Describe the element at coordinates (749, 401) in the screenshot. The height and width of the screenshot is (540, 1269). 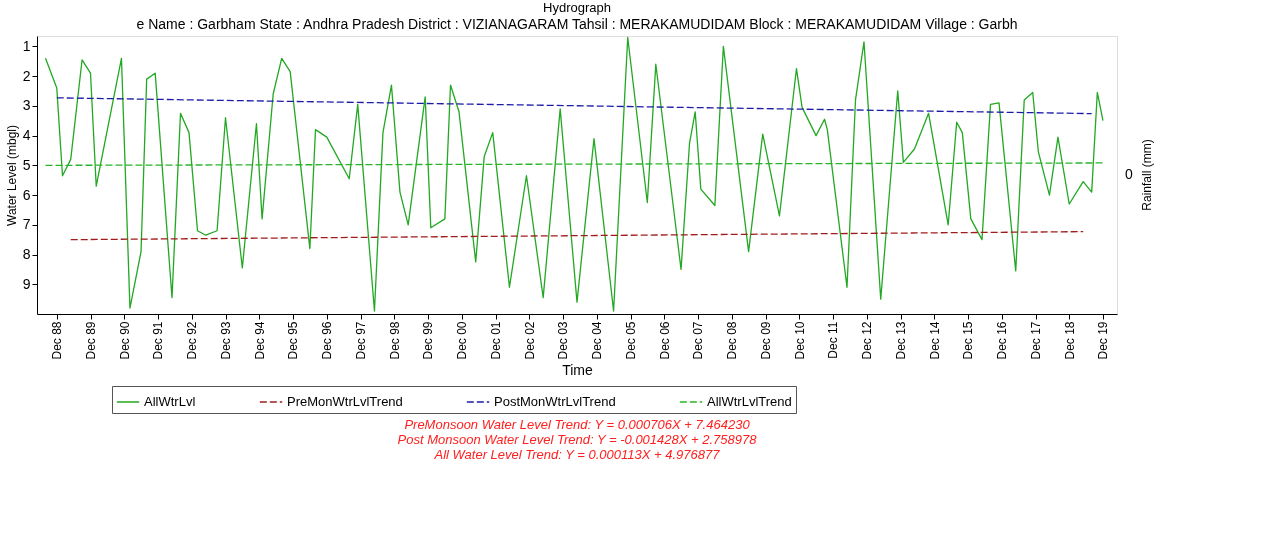
I see `legend-label: AllWtrLvlTrend` at that location.